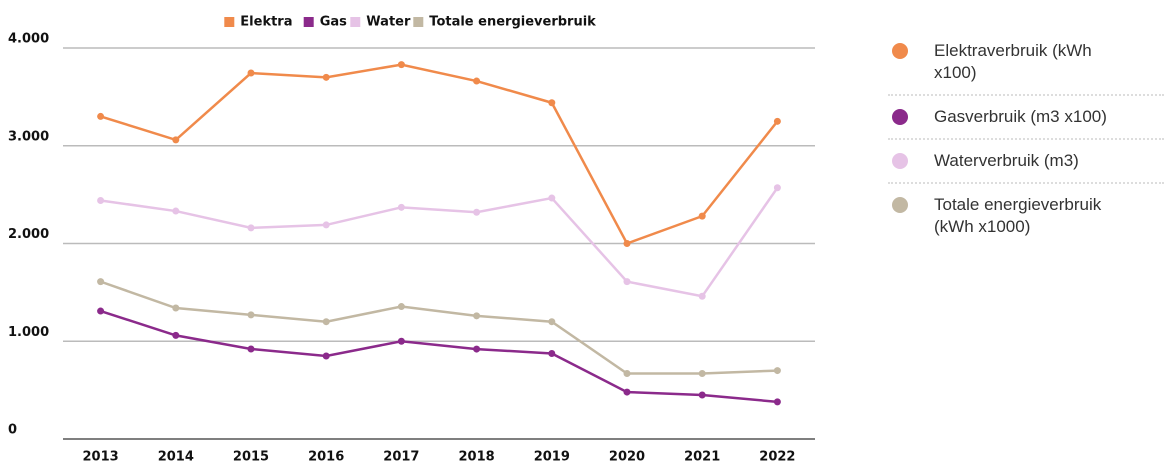  Describe the element at coordinates (333, 22) in the screenshot. I see `legend-label: Gas` at that location.